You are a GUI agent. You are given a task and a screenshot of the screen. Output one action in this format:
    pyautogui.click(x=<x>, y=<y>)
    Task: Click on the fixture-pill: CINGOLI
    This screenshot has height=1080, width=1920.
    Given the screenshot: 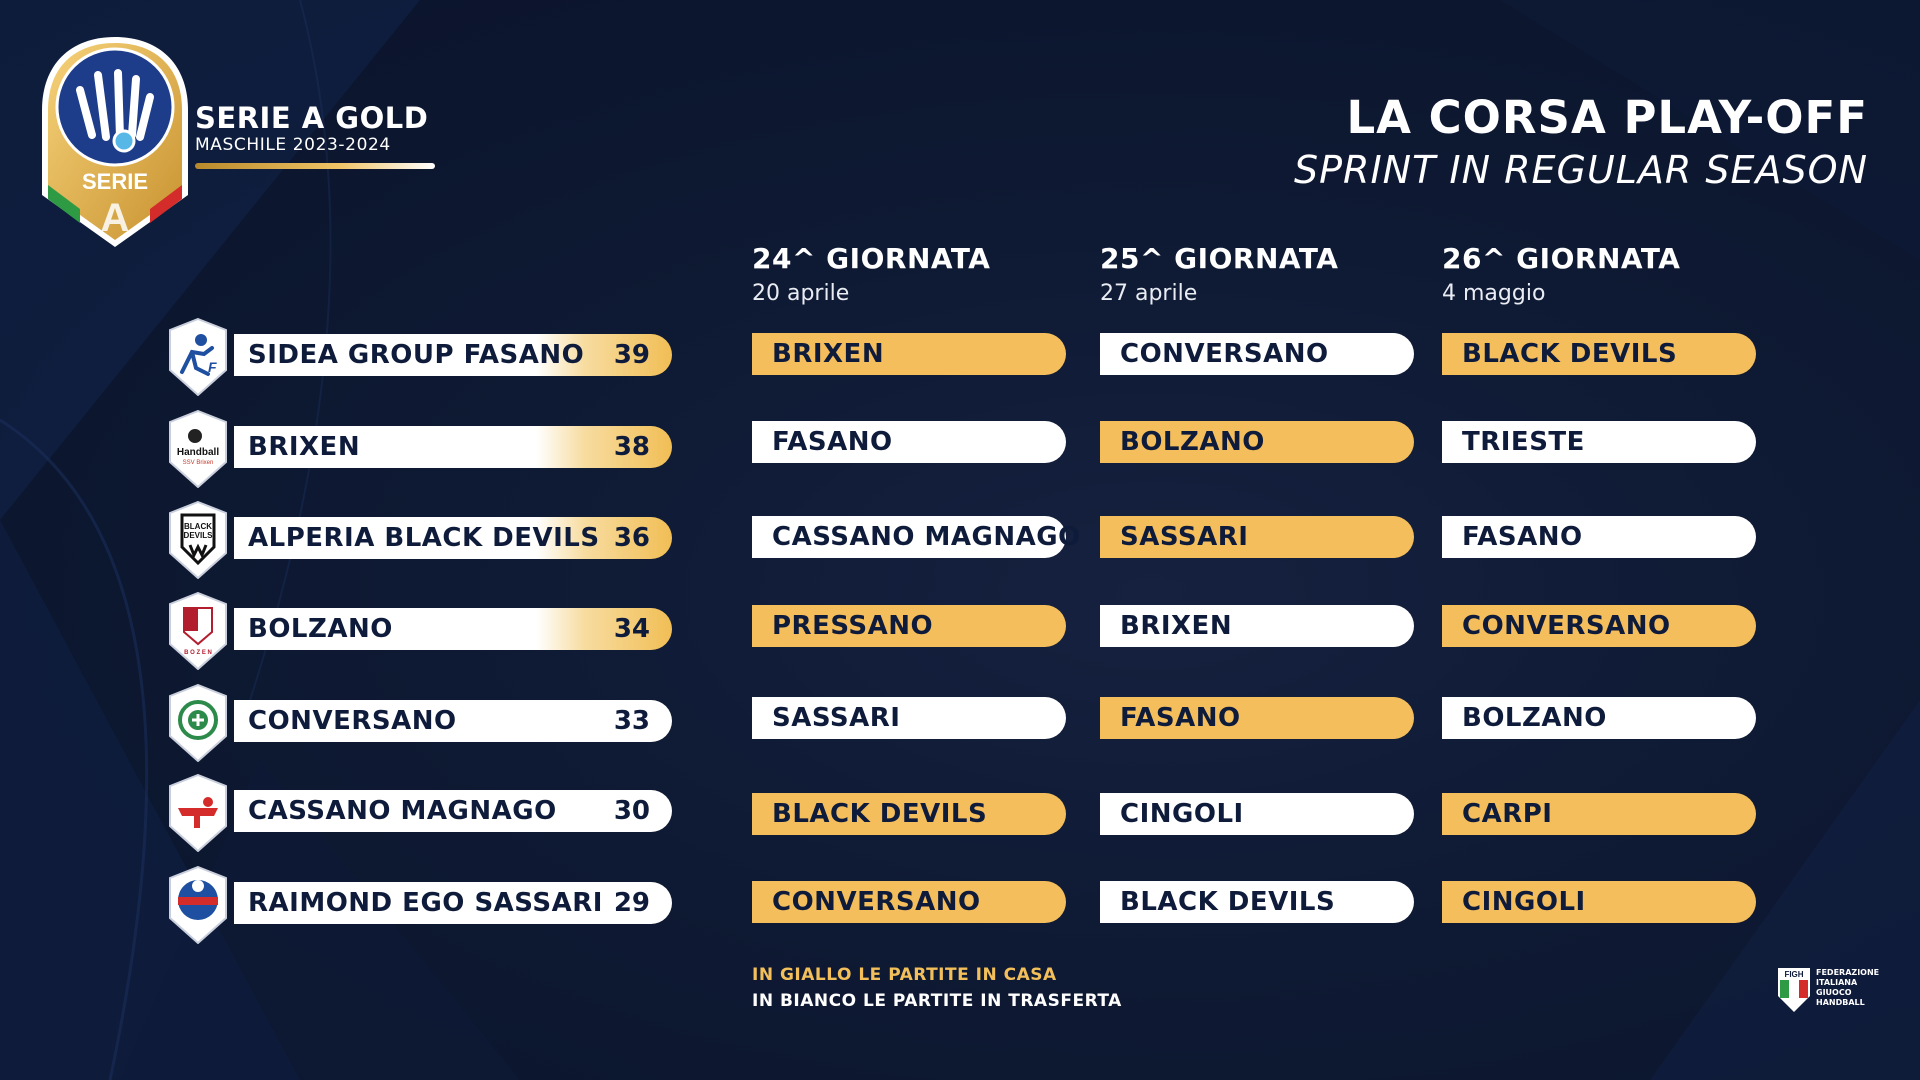 What is the action you would take?
    pyautogui.click(x=1257, y=814)
    